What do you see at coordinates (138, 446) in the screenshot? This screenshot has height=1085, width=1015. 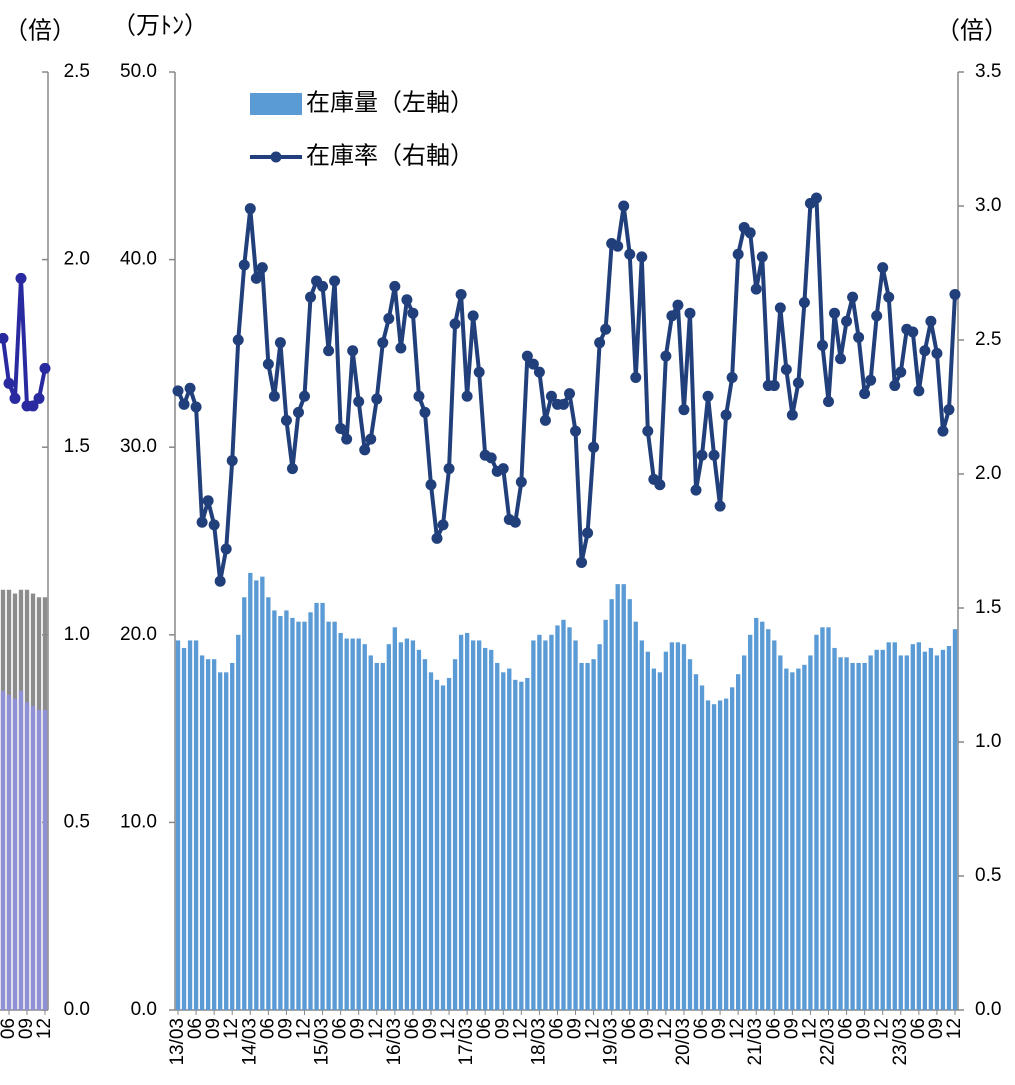 I see `y-tick-label: 30.0` at bounding box center [138, 446].